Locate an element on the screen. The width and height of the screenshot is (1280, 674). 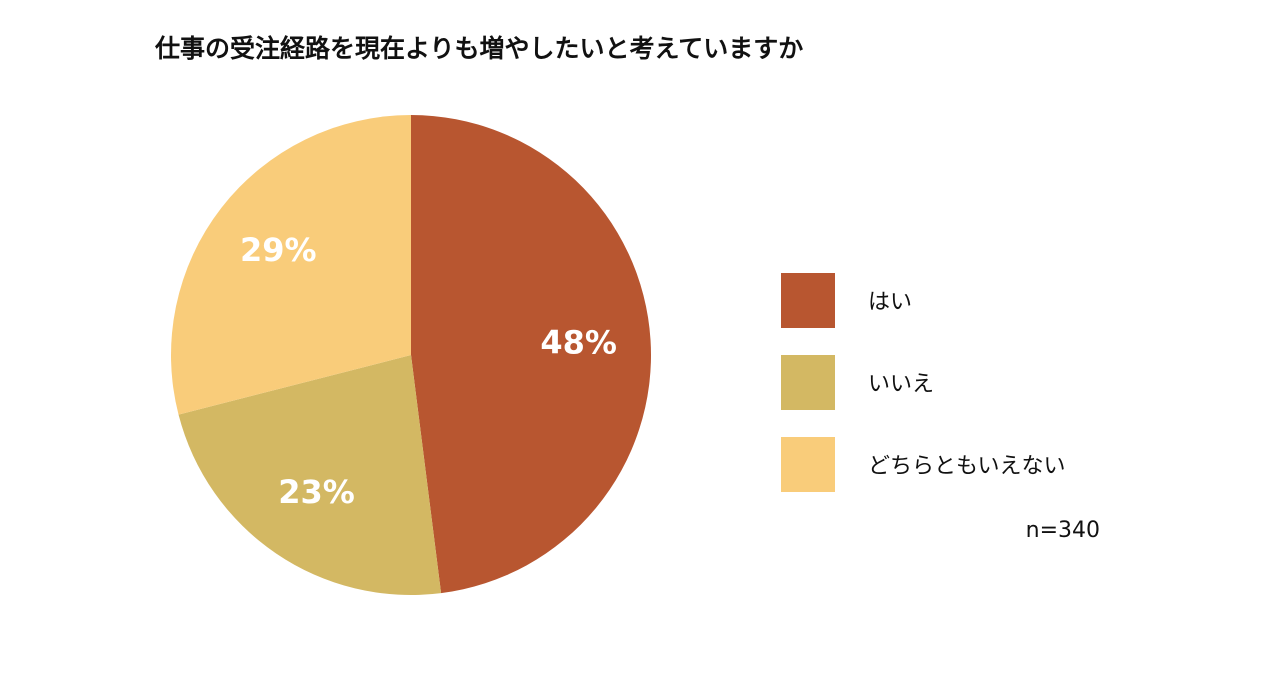
legend-label: いいえ is located at coordinates (901, 384).